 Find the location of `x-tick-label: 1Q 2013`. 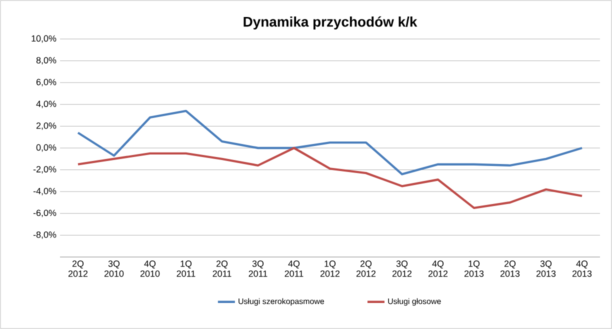

x-tick-label: 1Q 2013 is located at coordinates (474, 268).